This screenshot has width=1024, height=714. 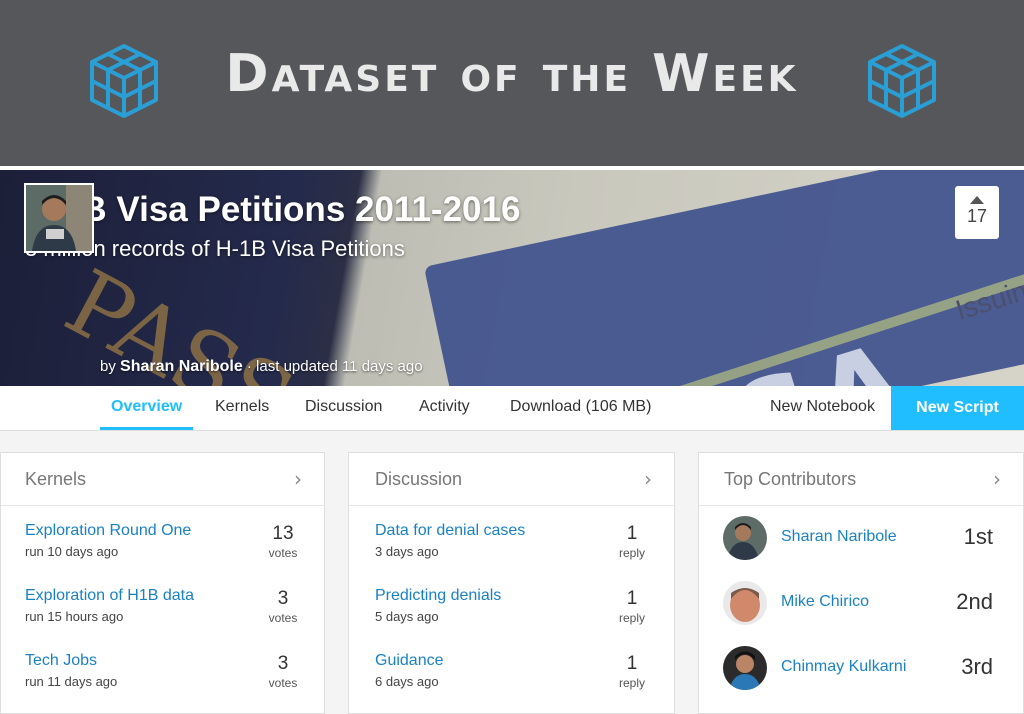 What do you see at coordinates (407, 551) in the screenshot?
I see `topic-age: 3 days ago` at bounding box center [407, 551].